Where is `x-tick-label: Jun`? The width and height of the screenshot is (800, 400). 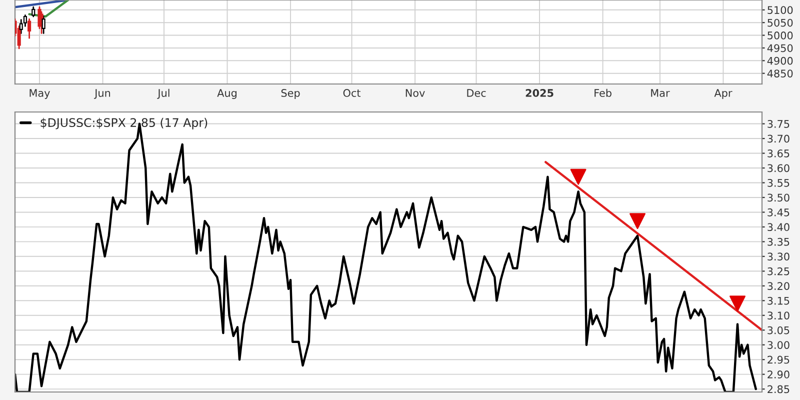 x-tick-label: Jun is located at coordinates (102, 94).